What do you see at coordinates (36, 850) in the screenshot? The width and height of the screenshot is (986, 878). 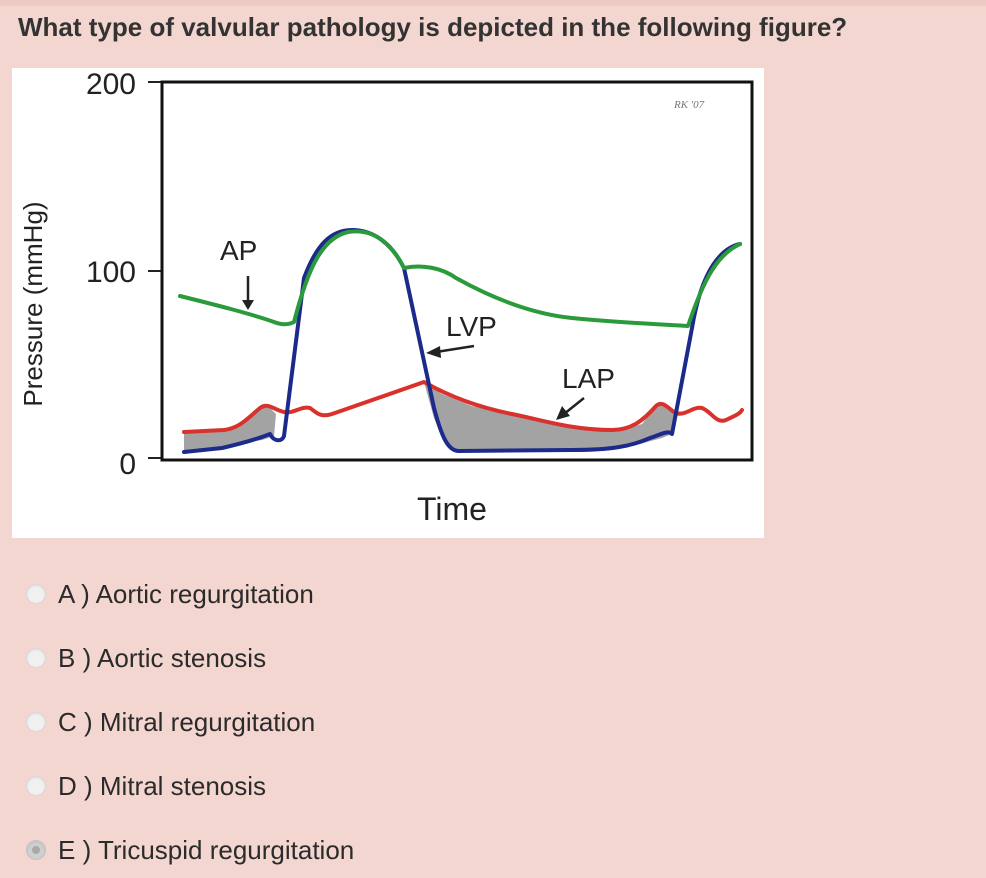 I see `radio-selected-icon` at bounding box center [36, 850].